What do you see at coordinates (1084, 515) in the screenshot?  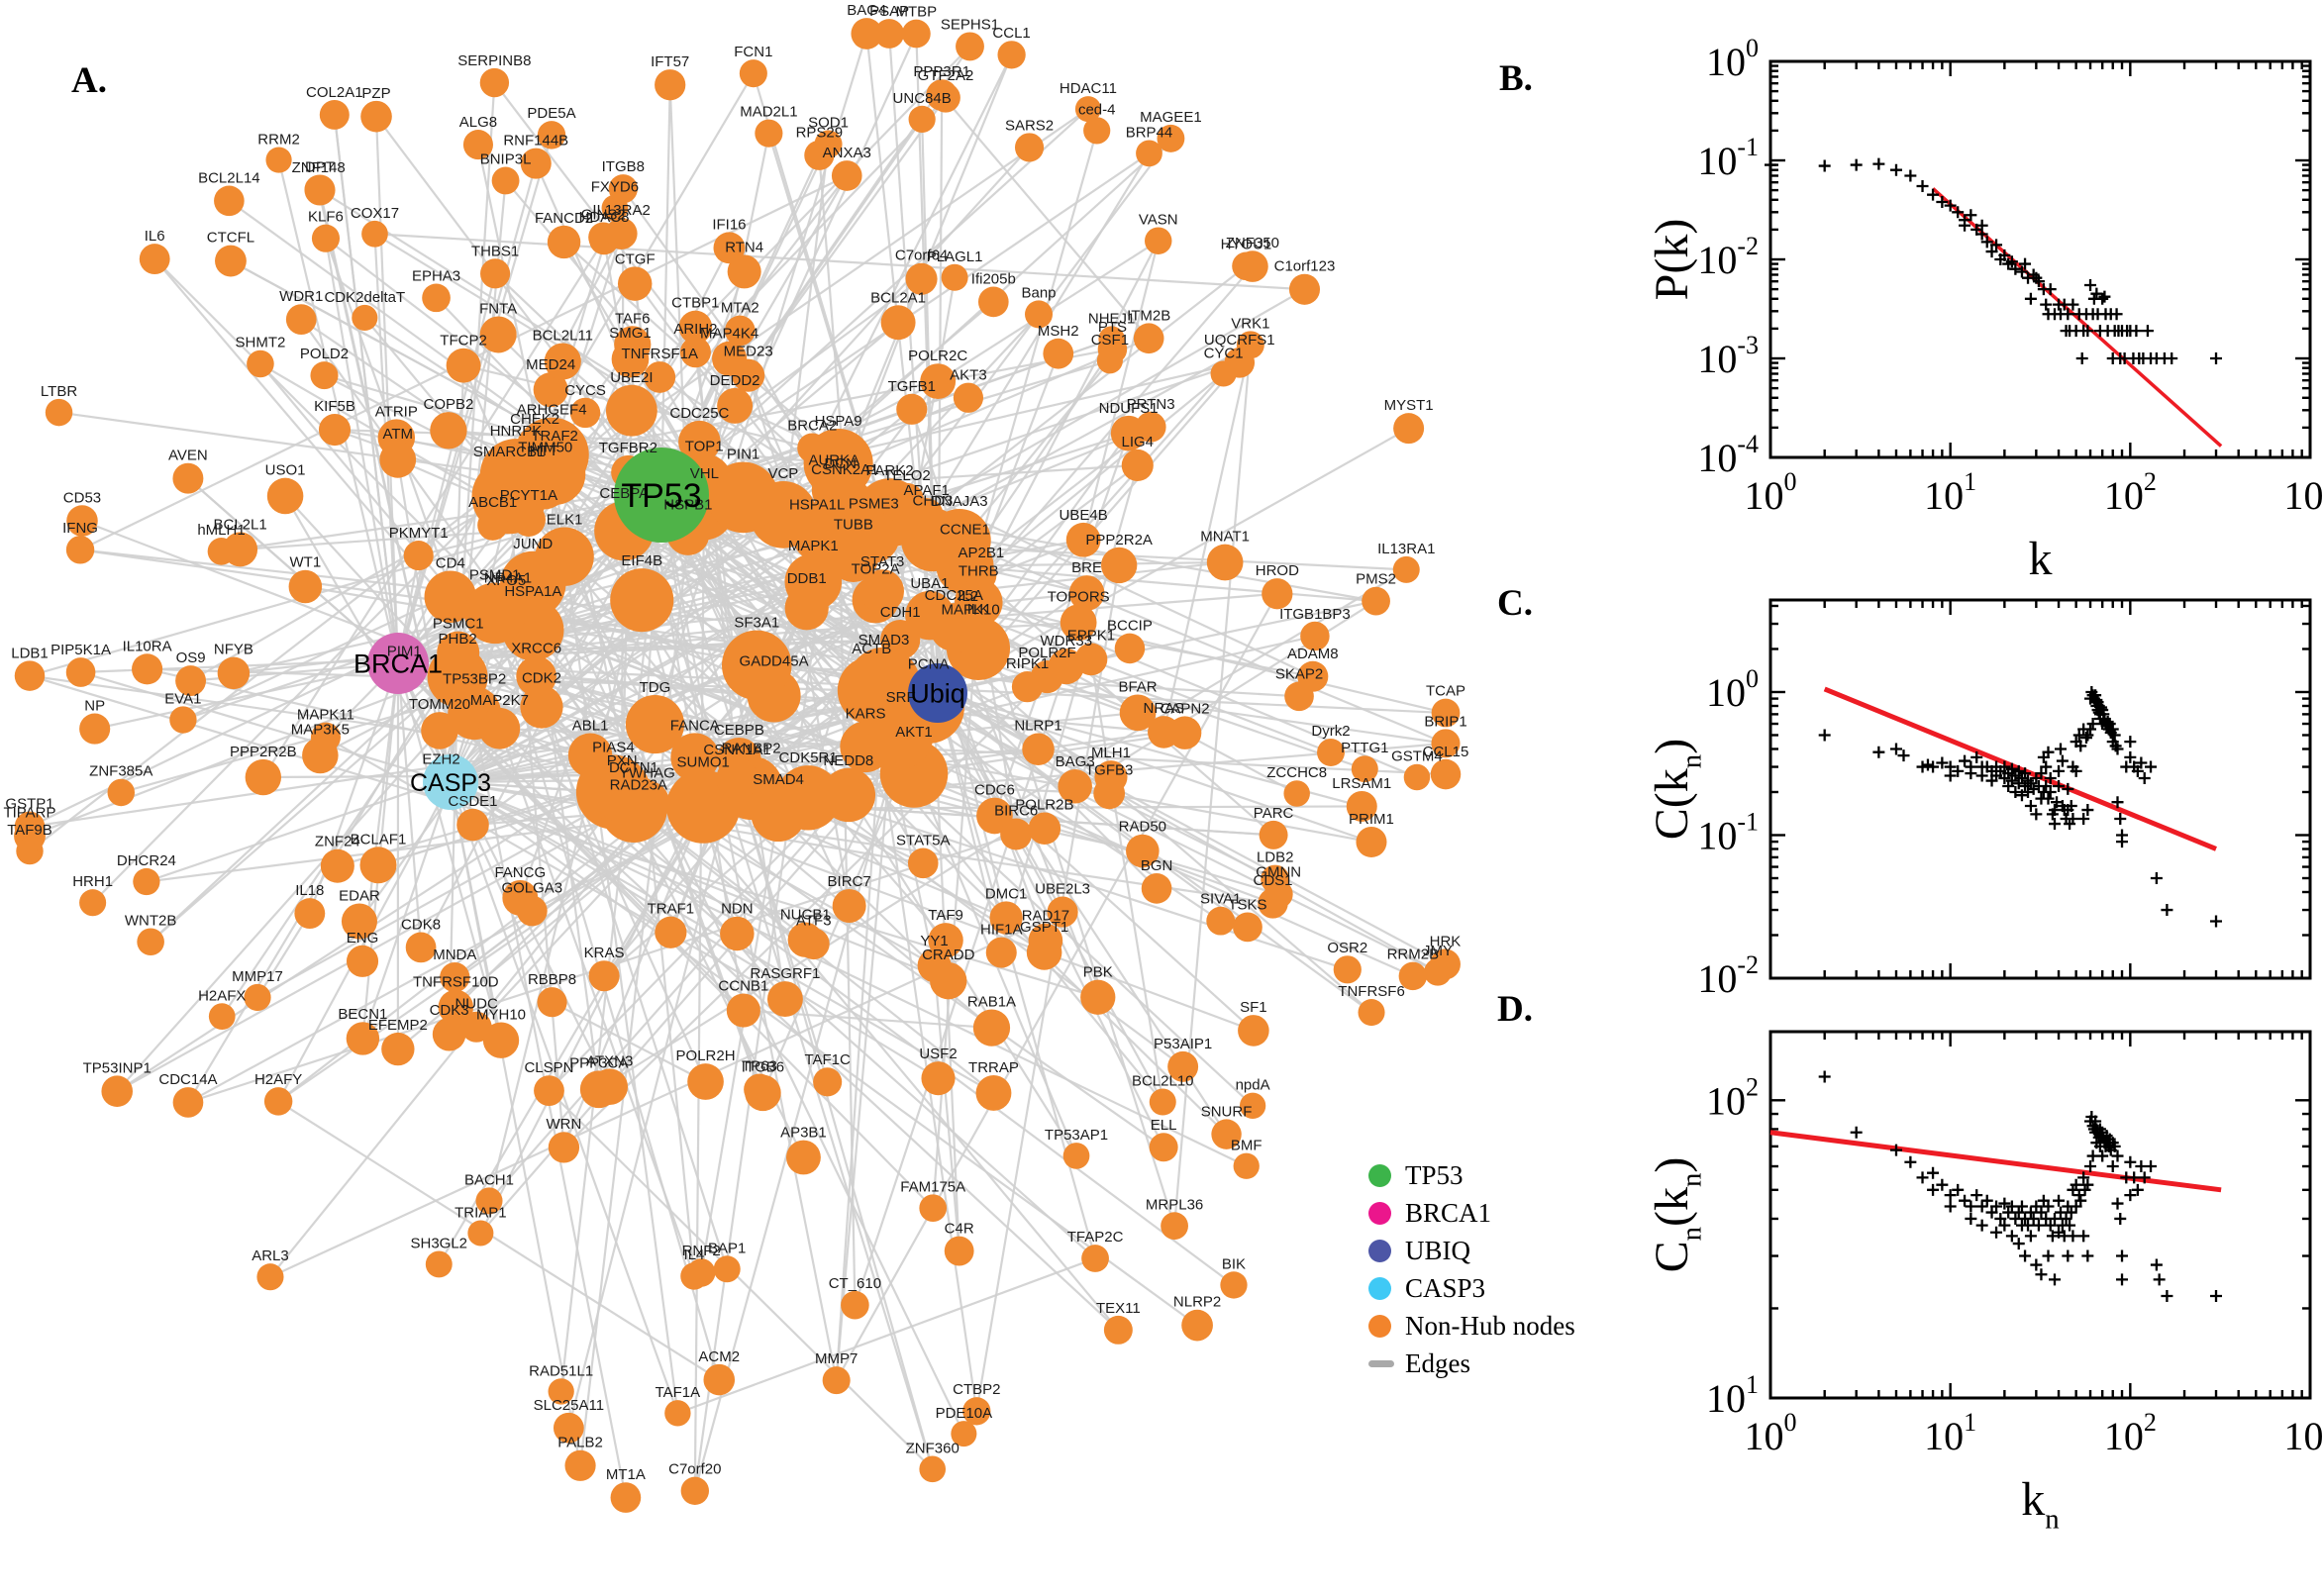 I see `gene-label: UBE4B` at bounding box center [1084, 515].